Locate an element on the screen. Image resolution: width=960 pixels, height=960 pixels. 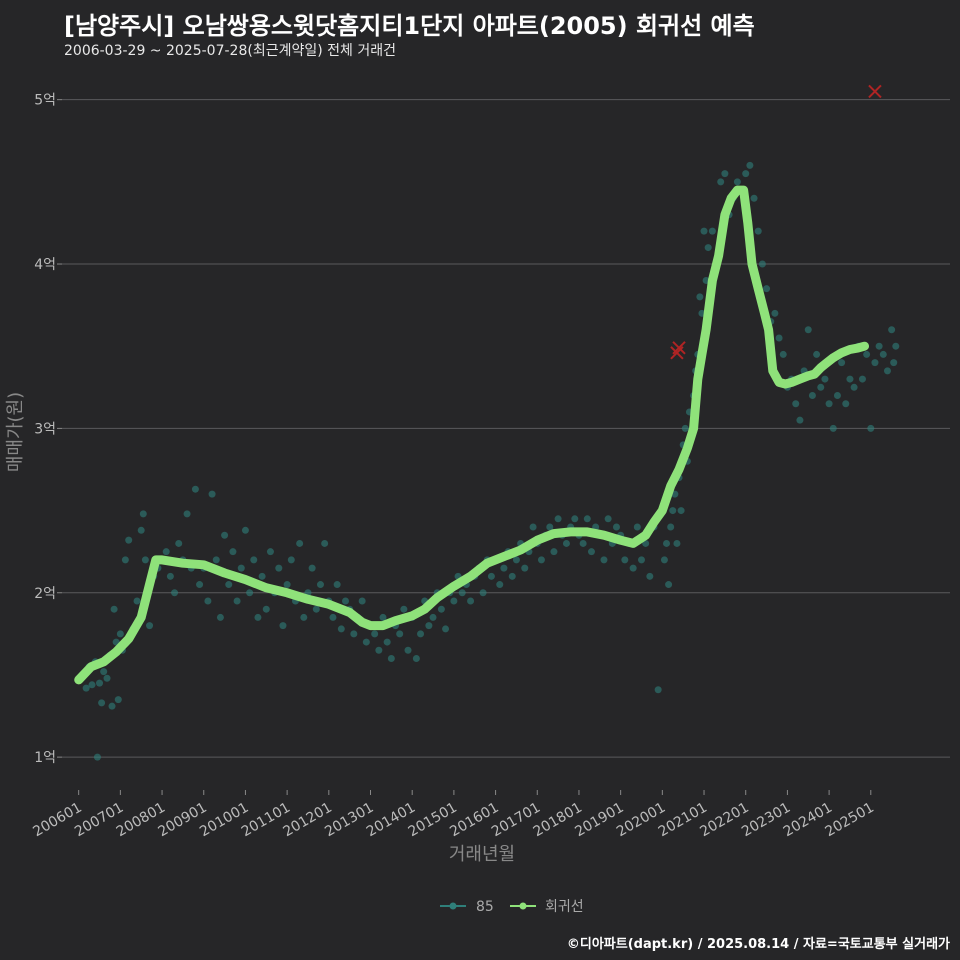
chart-title: [남양주시] 오남쌍용스윗닷홈지티1단지 아파트(2005) 회귀선 예측 is located at coordinates (409, 26).